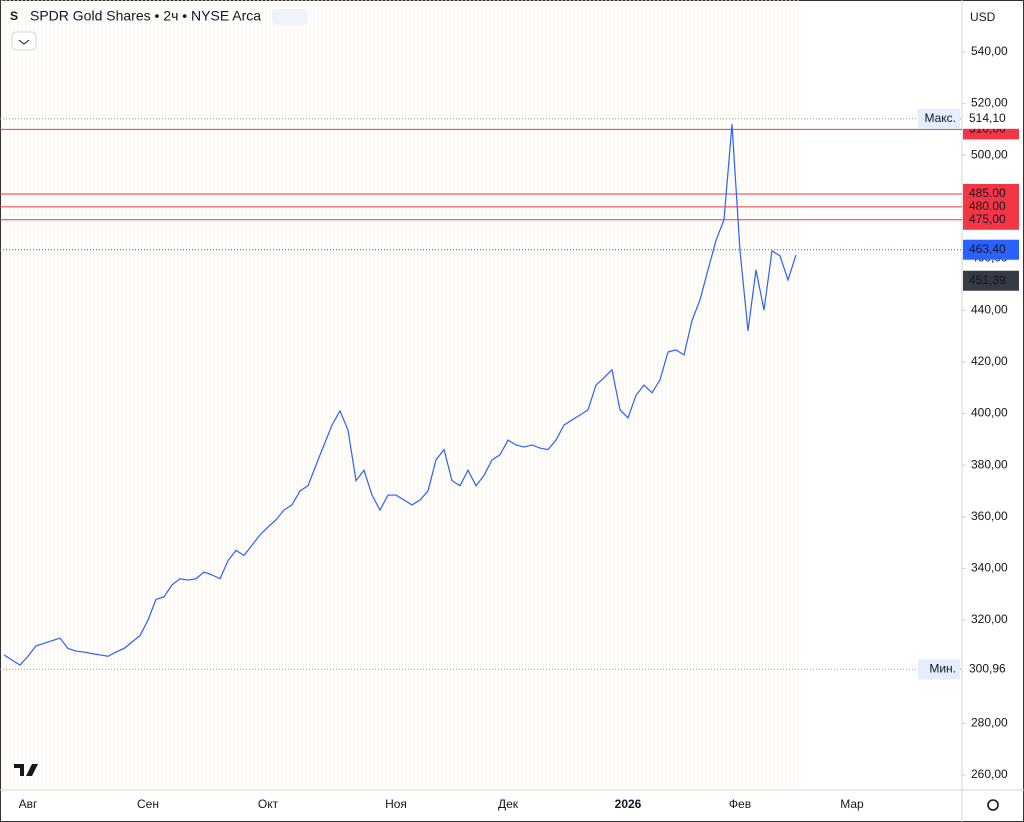  What do you see at coordinates (148, 804) in the screenshot?
I see `x-tick-label: Сен` at bounding box center [148, 804].